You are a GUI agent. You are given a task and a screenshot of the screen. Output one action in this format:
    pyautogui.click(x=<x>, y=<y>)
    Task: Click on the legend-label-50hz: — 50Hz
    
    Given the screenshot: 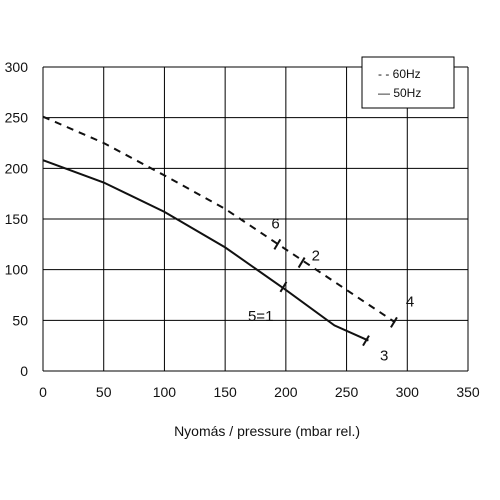 What is the action you would take?
    pyautogui.click(x=399, y=93)
    